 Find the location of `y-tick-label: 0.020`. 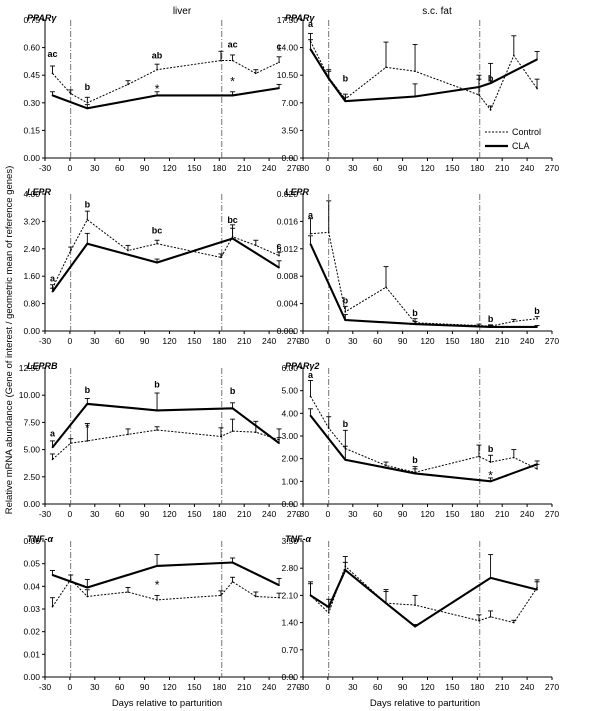

y-tick-label: 0.020 is located at coordinates (288, 194).